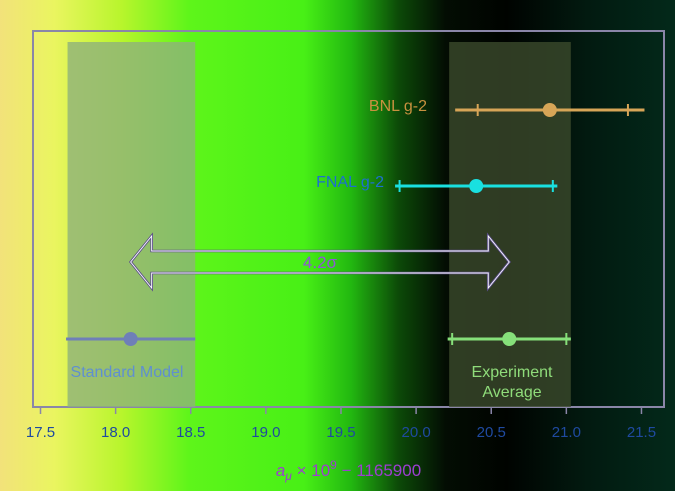 This screenshot has height=491, width=675. Describe the element at coordinates (491, 432) in the screenshot. I see `x-tick-label: 20.5` at that location.